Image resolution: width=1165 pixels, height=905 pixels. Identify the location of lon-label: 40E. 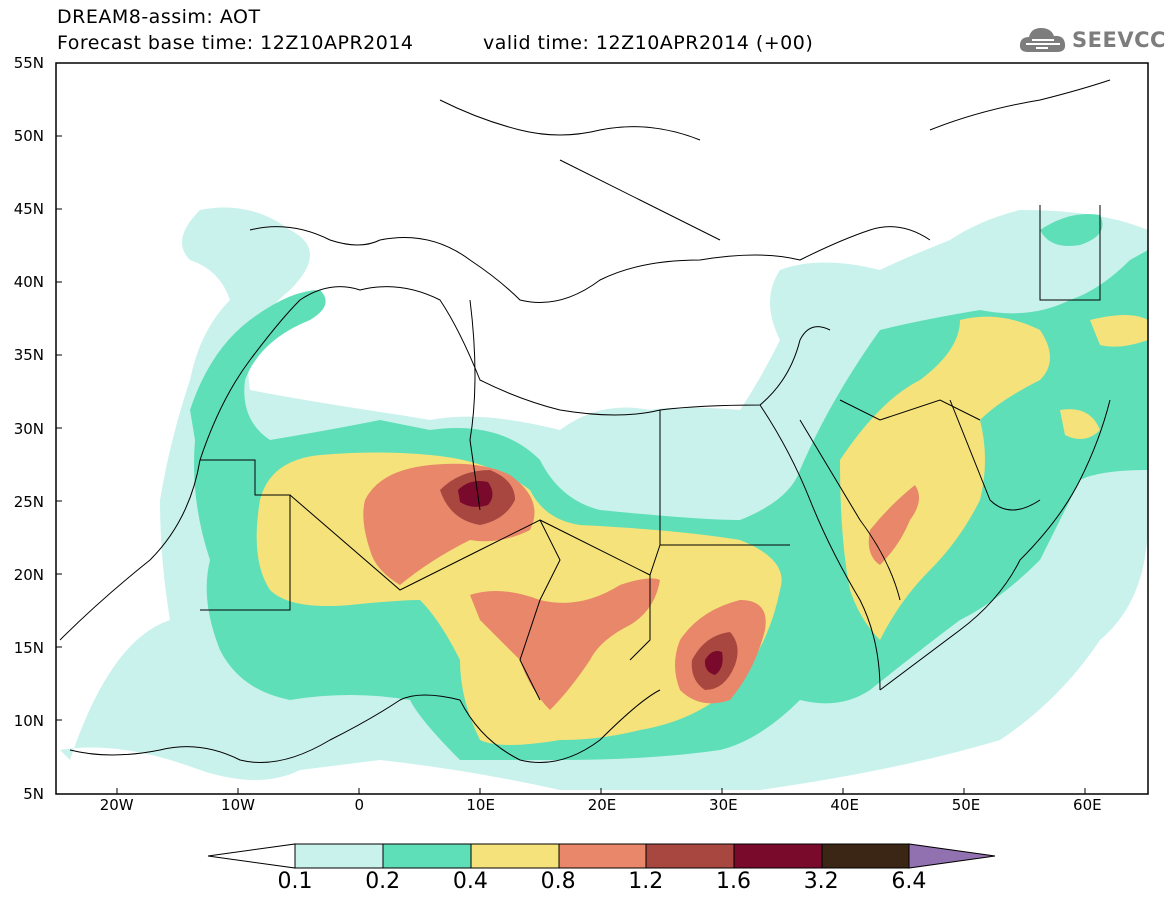
(844, 805).